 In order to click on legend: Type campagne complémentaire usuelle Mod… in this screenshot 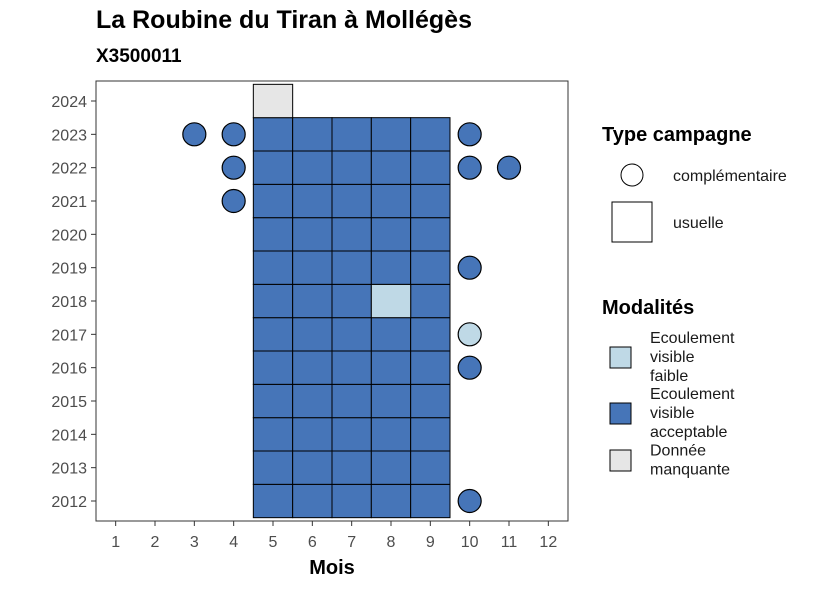, I will do `click(694, 301)`.